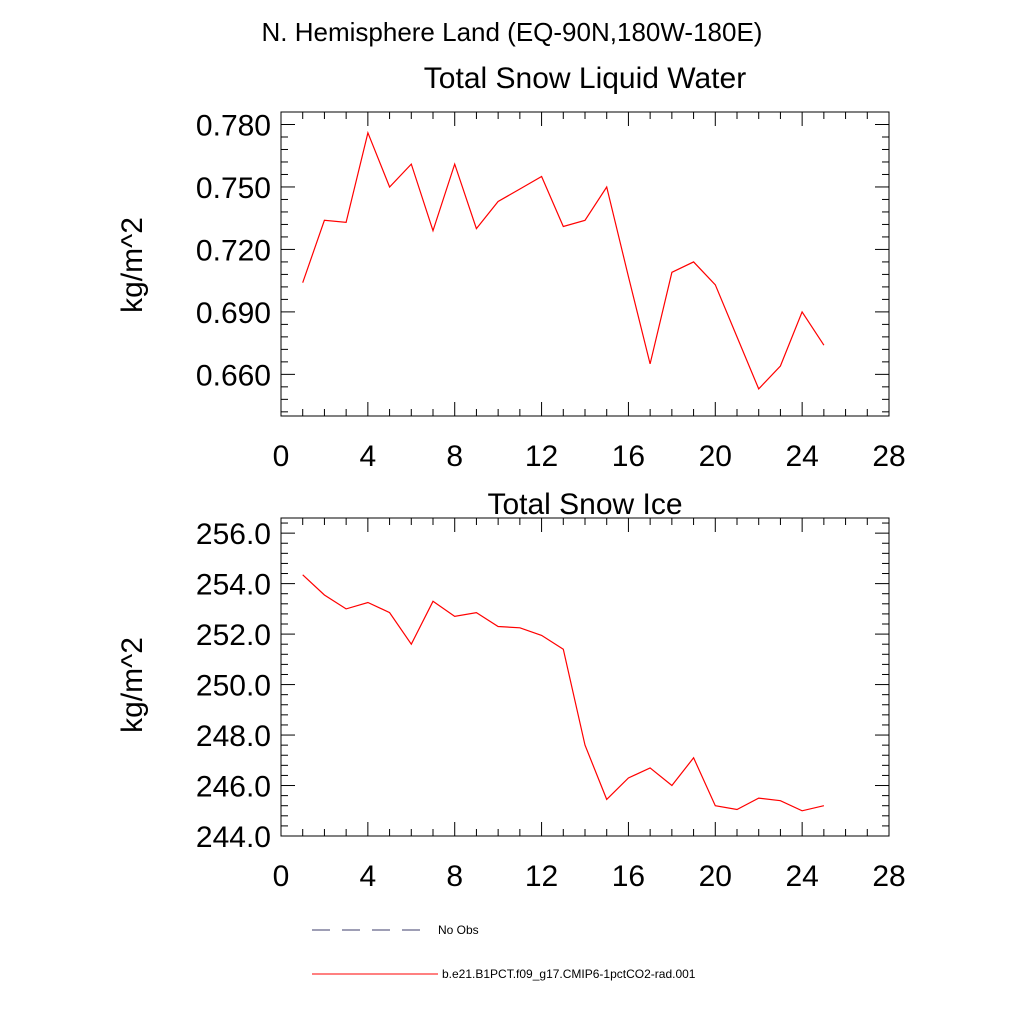 The image size is (1024, 1024). I want to click on y-tick-label: 248.0, so click(233, 736).